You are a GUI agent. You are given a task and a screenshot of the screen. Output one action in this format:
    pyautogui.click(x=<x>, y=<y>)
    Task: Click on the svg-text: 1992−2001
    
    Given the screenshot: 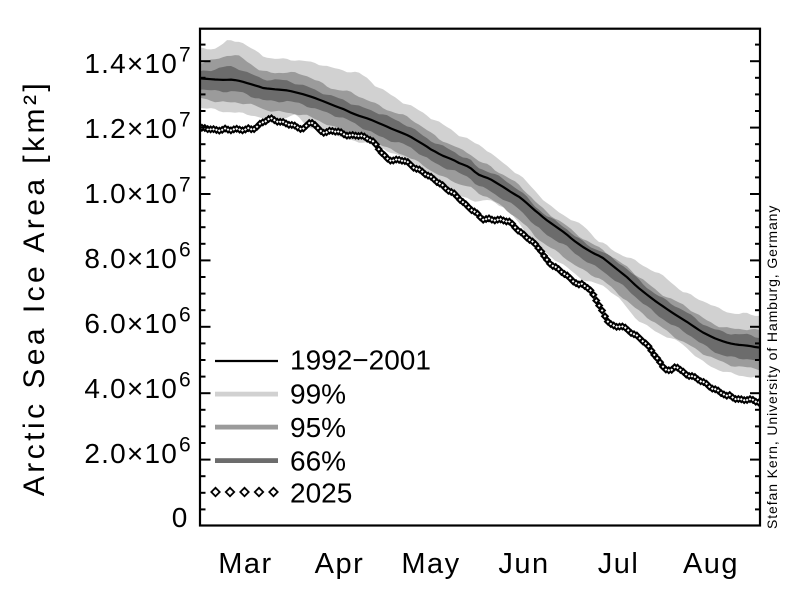 What is the action you would take?
    pyautogui.click(x=360, y=359)
    